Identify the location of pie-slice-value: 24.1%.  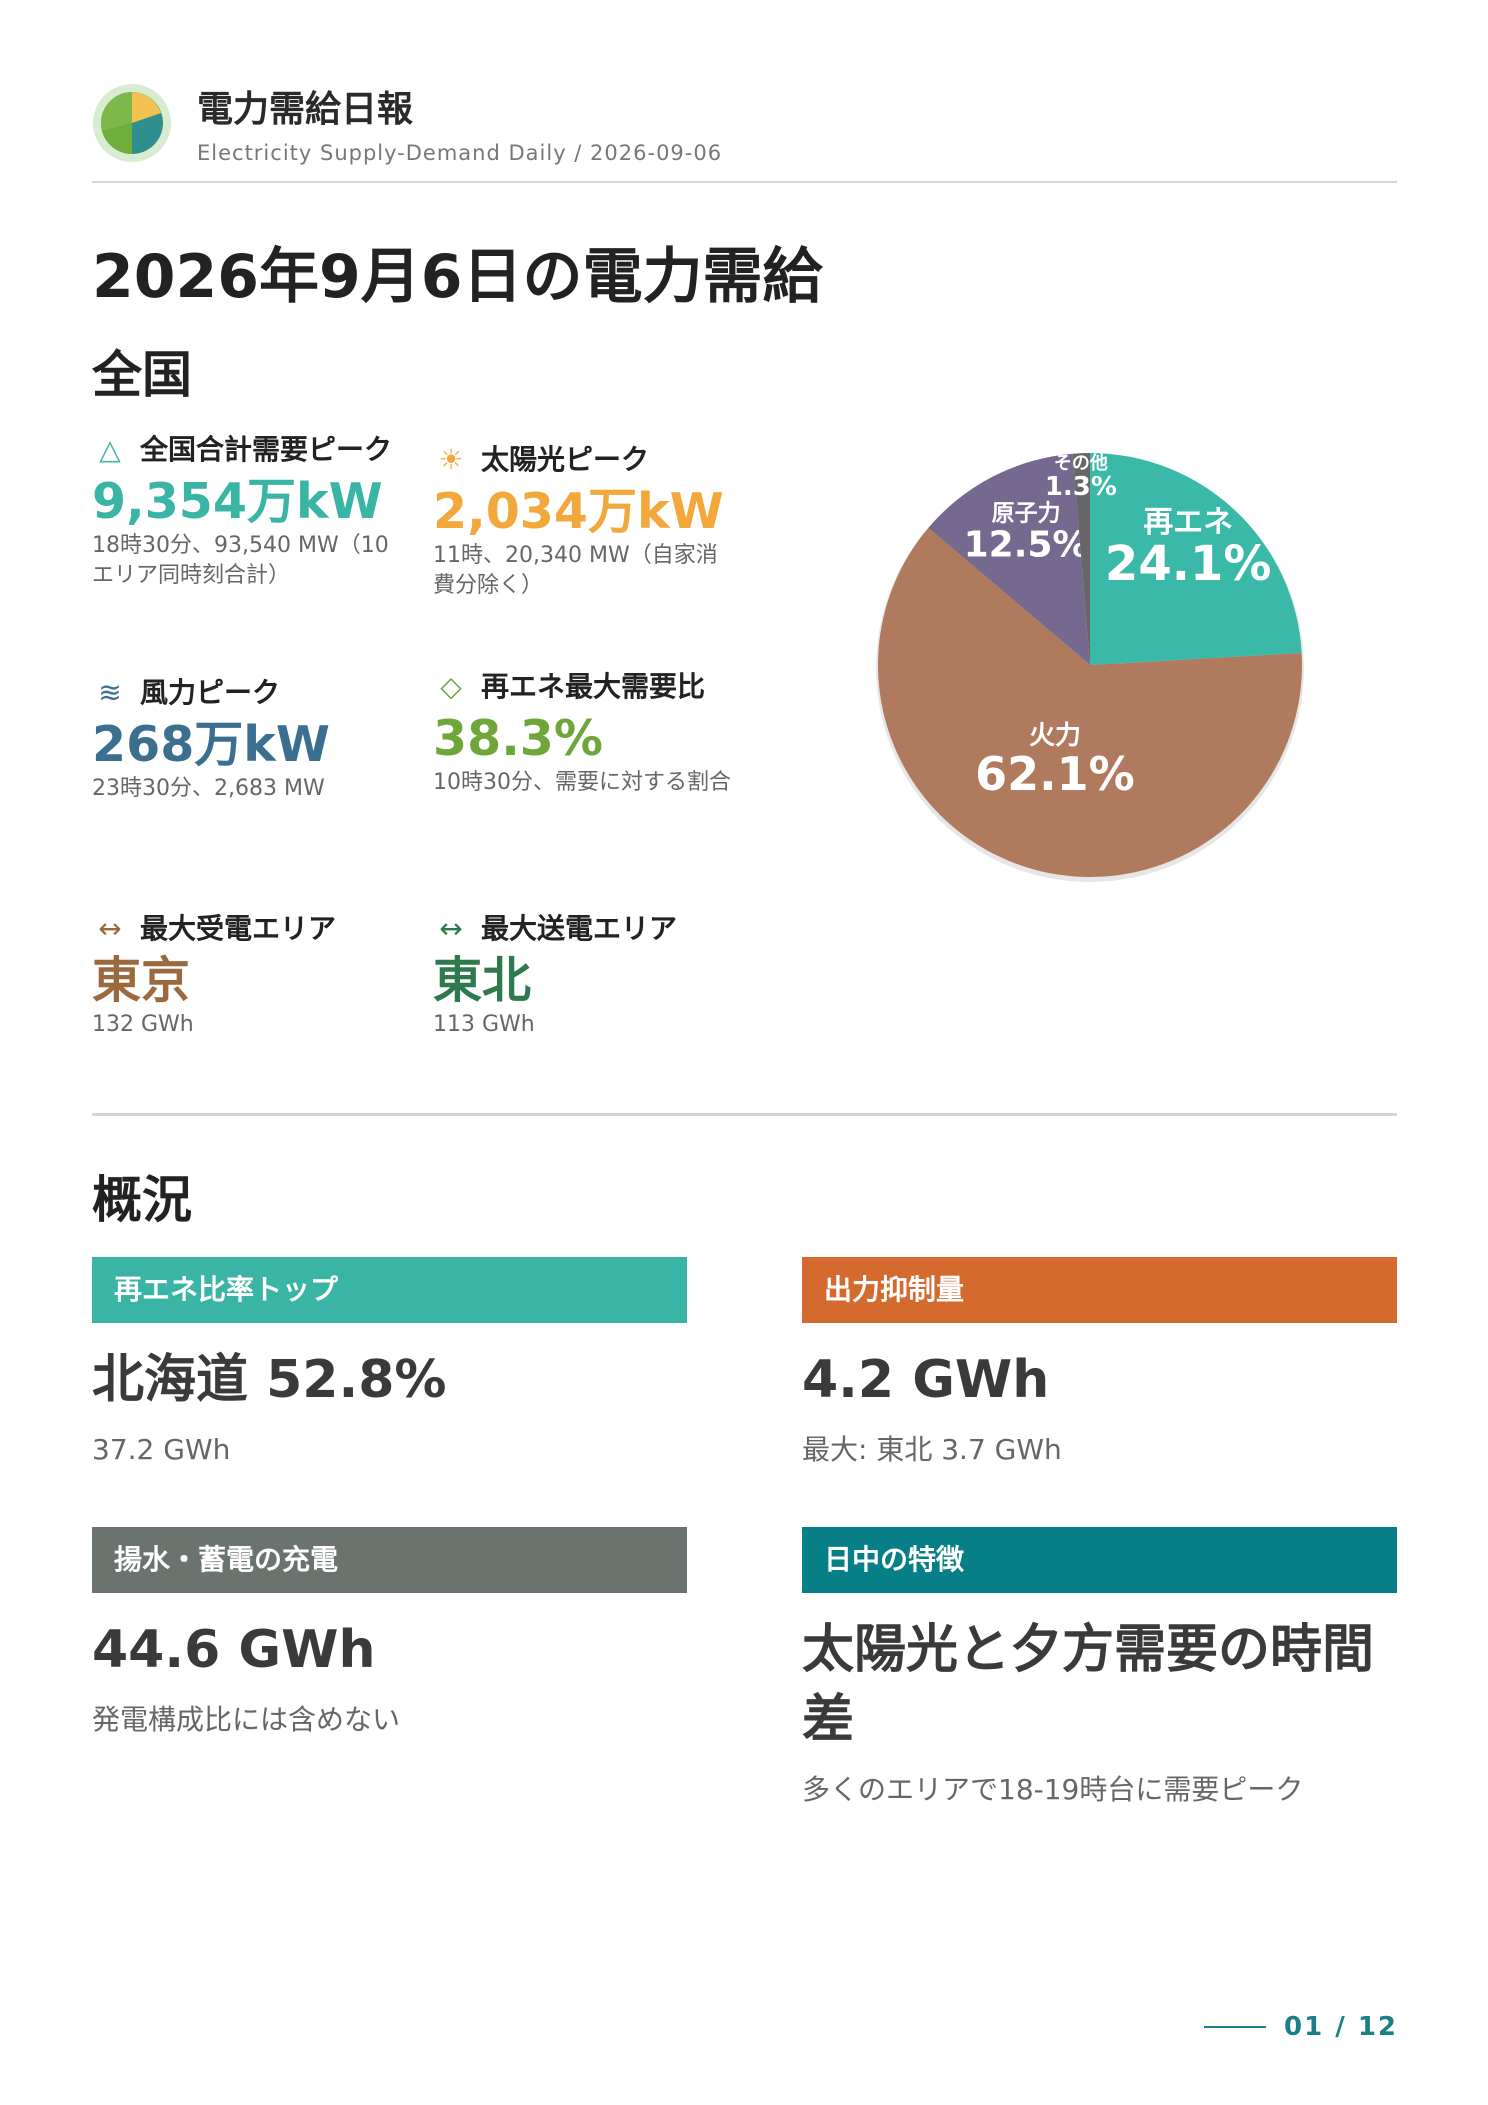
(1188, 564).